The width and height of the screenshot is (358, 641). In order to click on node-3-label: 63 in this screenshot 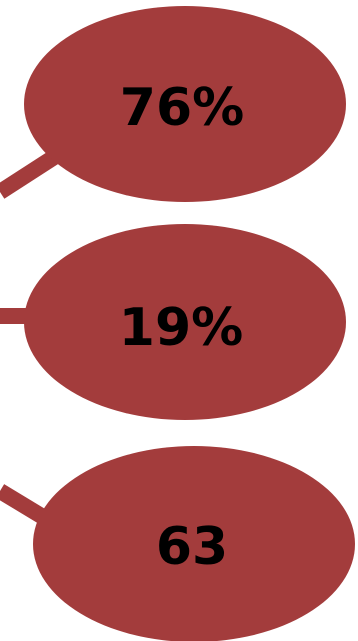, I will do `click(192, 547)`.